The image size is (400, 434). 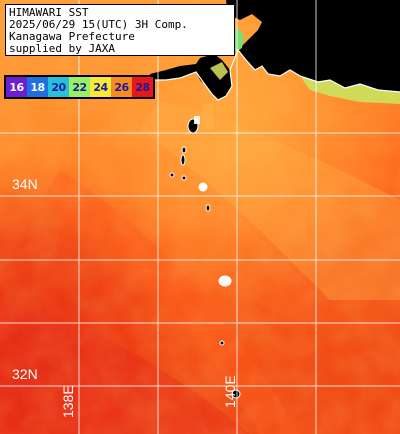 I want to click on legend-cell-16: 16, so click(x=16, y=87).